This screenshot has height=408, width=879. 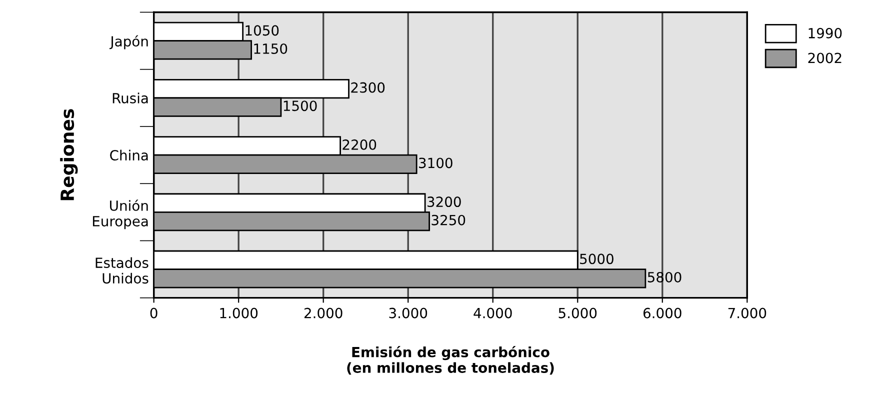 I want to click on legend-label: 1990, so click(x=825, y=33).